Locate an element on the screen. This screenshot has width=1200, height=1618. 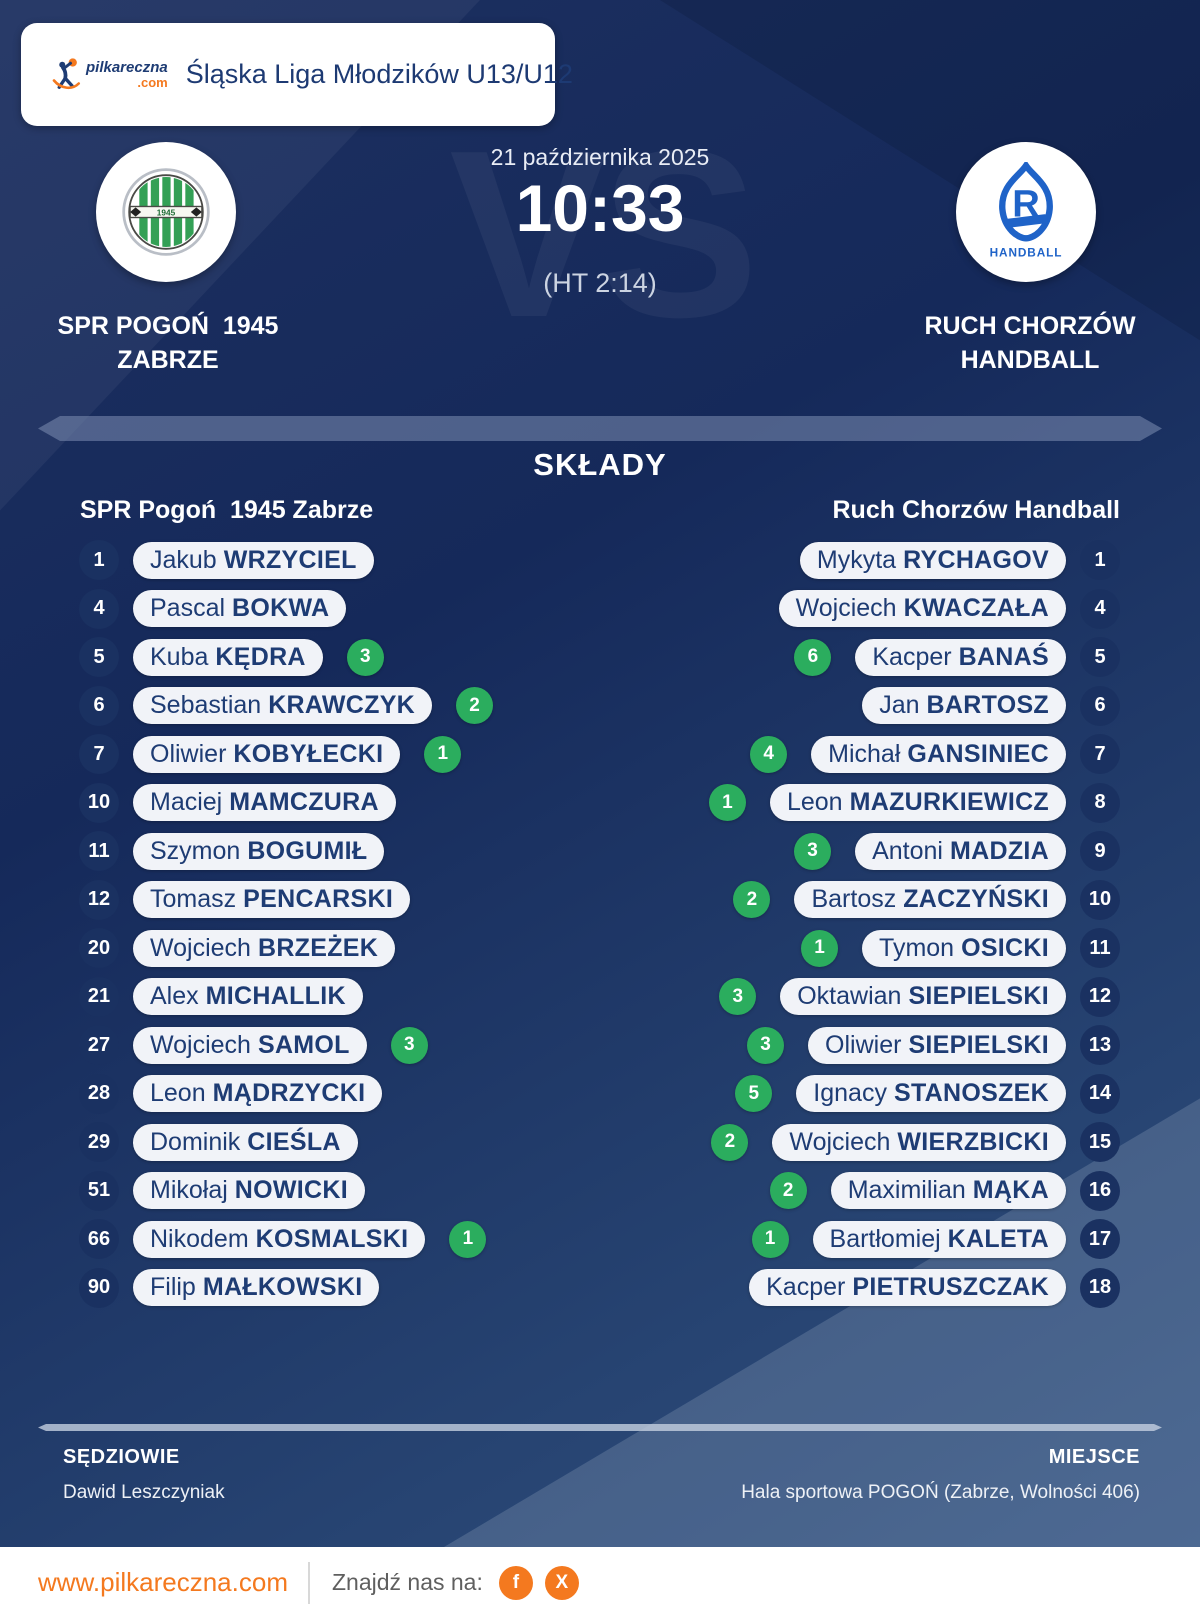
jersey-number-badge: 9 is located at coordinates (1100, 851).